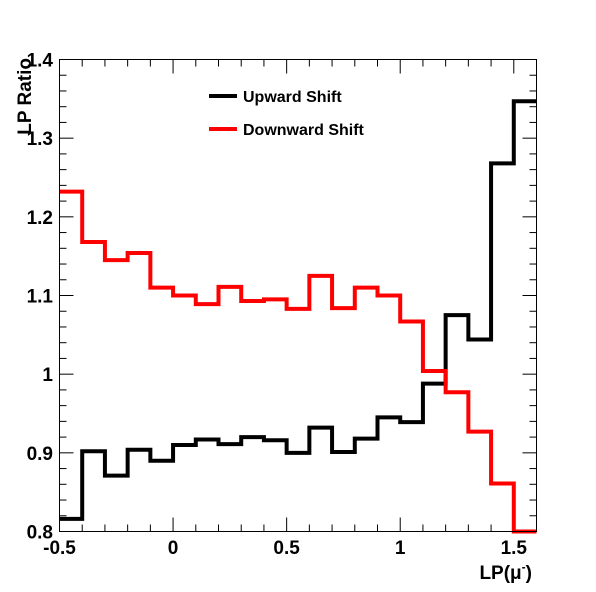 This screenshot has width=596, height=592. What do you see at coordinates (173, 548) in the screenshot?
I see `x-tick-label: 0` at bounding box center [173, 548].